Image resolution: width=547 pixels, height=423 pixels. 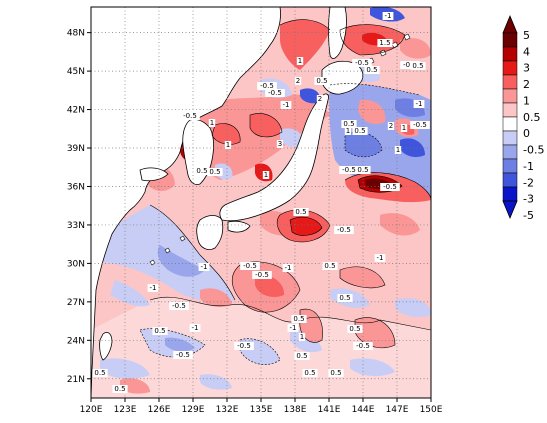 I want to click on x-tick-label: 120E, so click(x=91, y=410).